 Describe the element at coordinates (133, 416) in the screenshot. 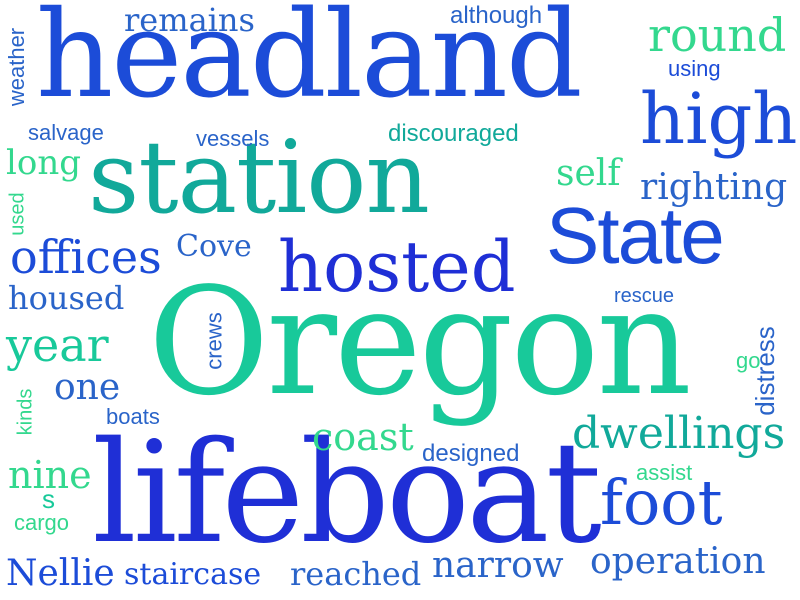

I see `word-boats: boats` at that location.